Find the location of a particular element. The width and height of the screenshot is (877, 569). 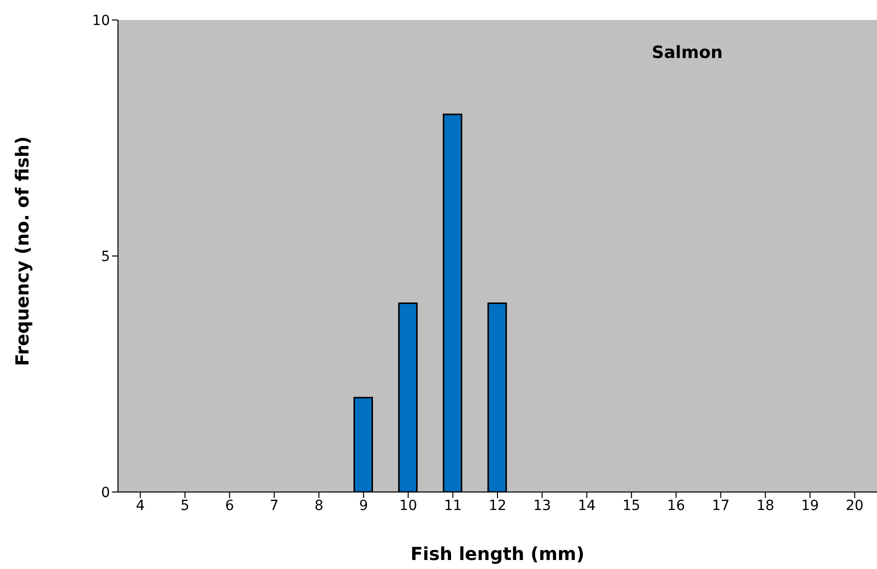

x-tick-label: 13 is located at coordinates (542, 506).